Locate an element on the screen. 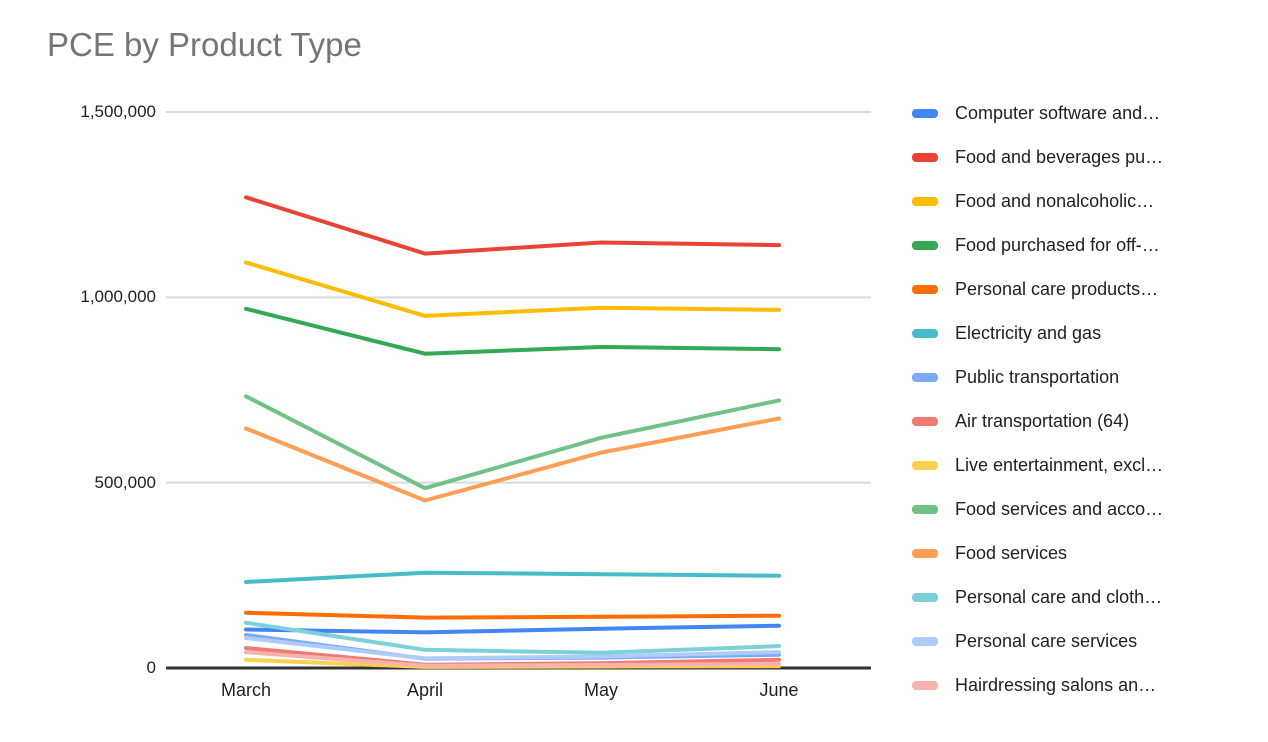  chart-title: PCE by Product Type is located at coordinates (204, 44).